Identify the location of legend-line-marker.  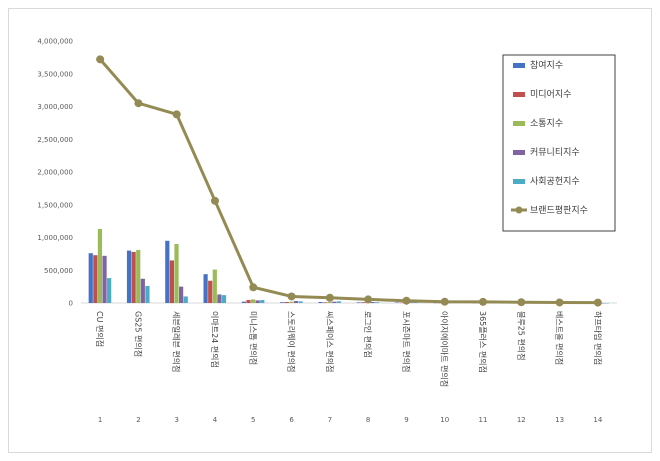
(519, 210).